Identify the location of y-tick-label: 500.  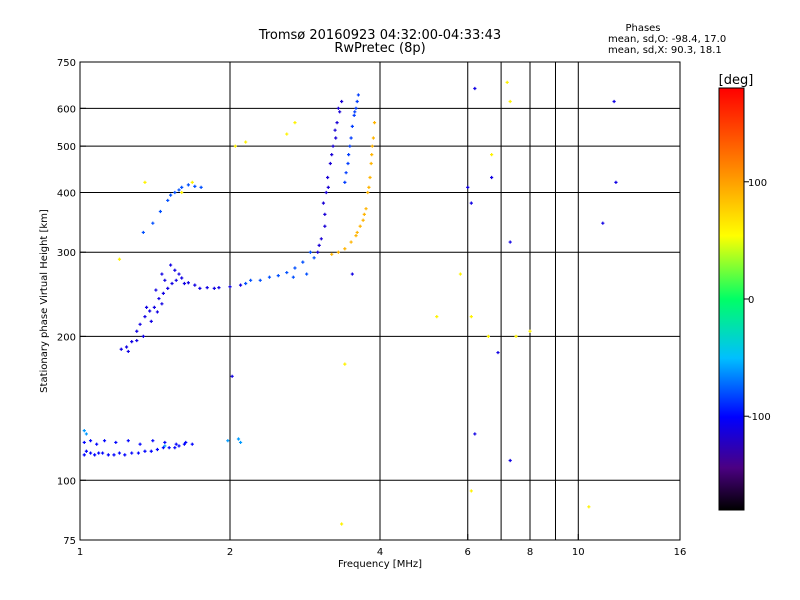
(66, 147).